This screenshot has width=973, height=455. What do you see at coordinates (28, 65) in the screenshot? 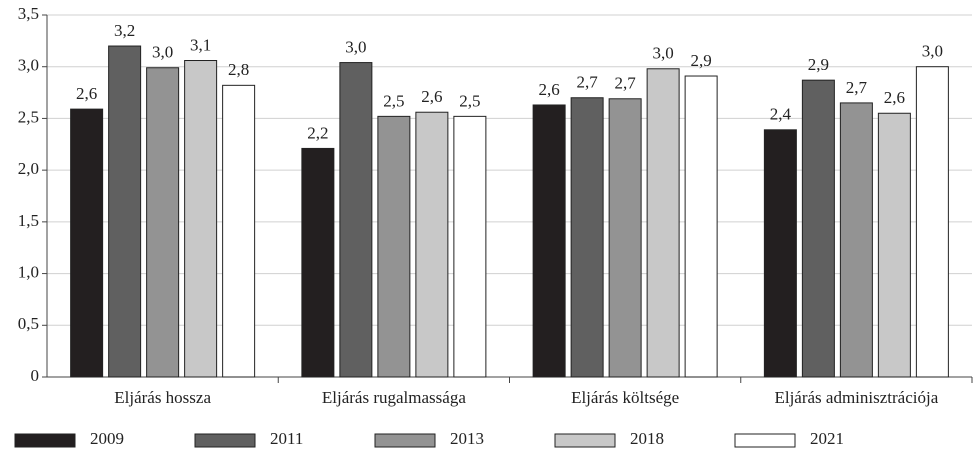
I see `y-tick-label: 3,0` at bounding box center [28, 65].